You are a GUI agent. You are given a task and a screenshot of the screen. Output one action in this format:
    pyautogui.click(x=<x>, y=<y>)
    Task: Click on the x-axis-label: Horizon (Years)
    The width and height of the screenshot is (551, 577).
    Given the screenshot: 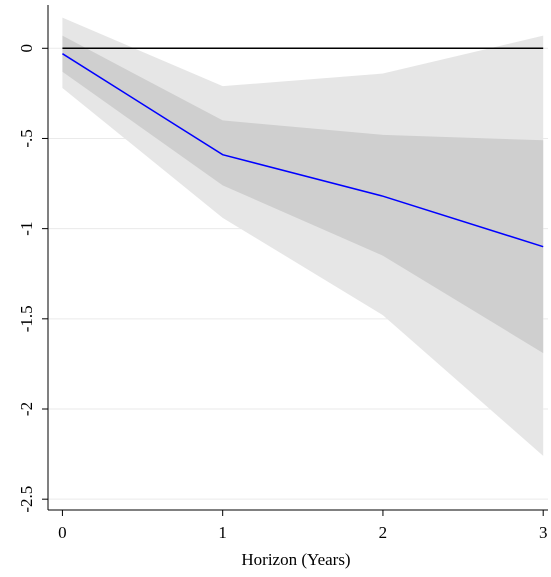 What is the action you would take?
    pyautogui.click(x=295, y=559)
    